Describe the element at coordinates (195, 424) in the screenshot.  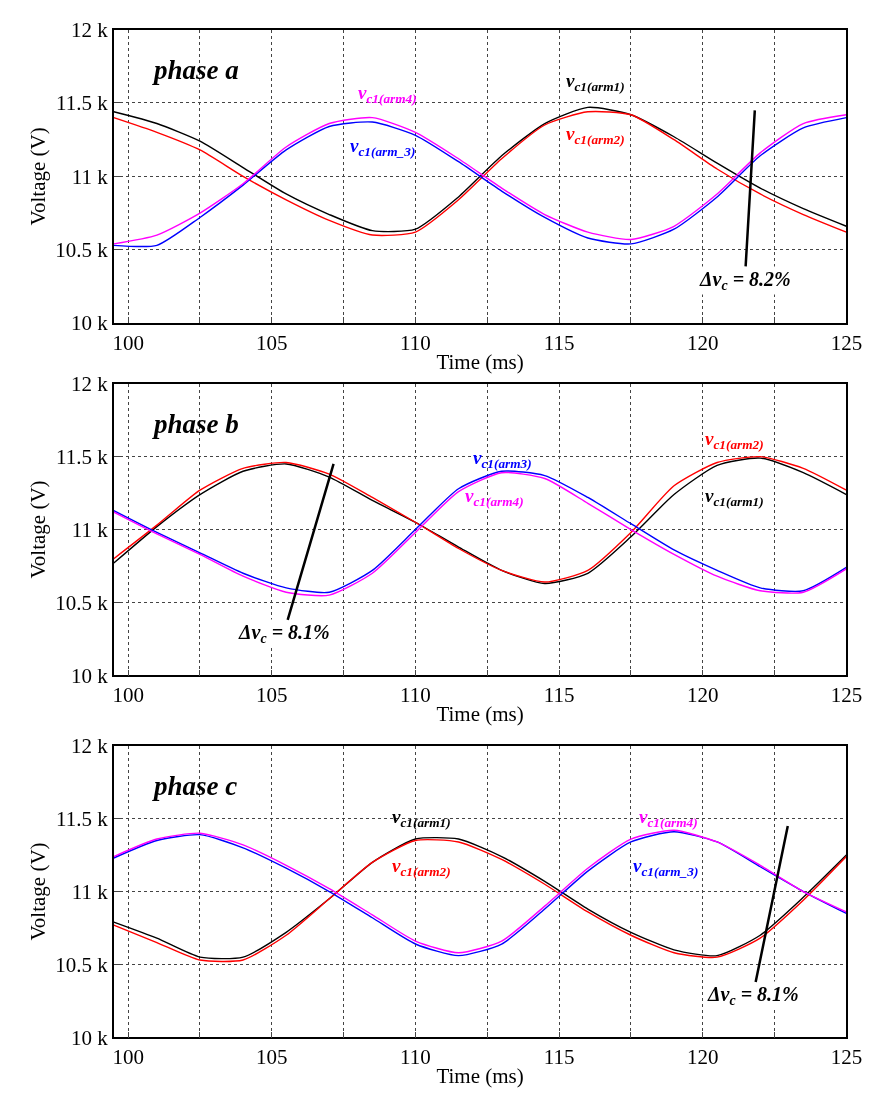
I see `text: phase b` at that location.